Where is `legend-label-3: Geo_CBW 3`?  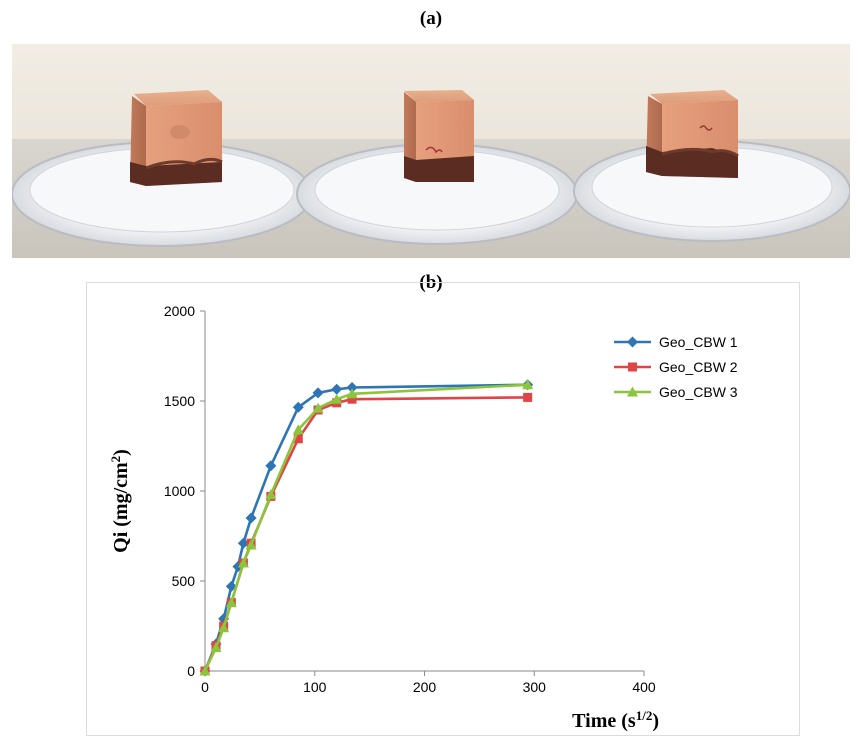
legend-label-3: Geo_CBW 3 is located at coordinates (698, 392).